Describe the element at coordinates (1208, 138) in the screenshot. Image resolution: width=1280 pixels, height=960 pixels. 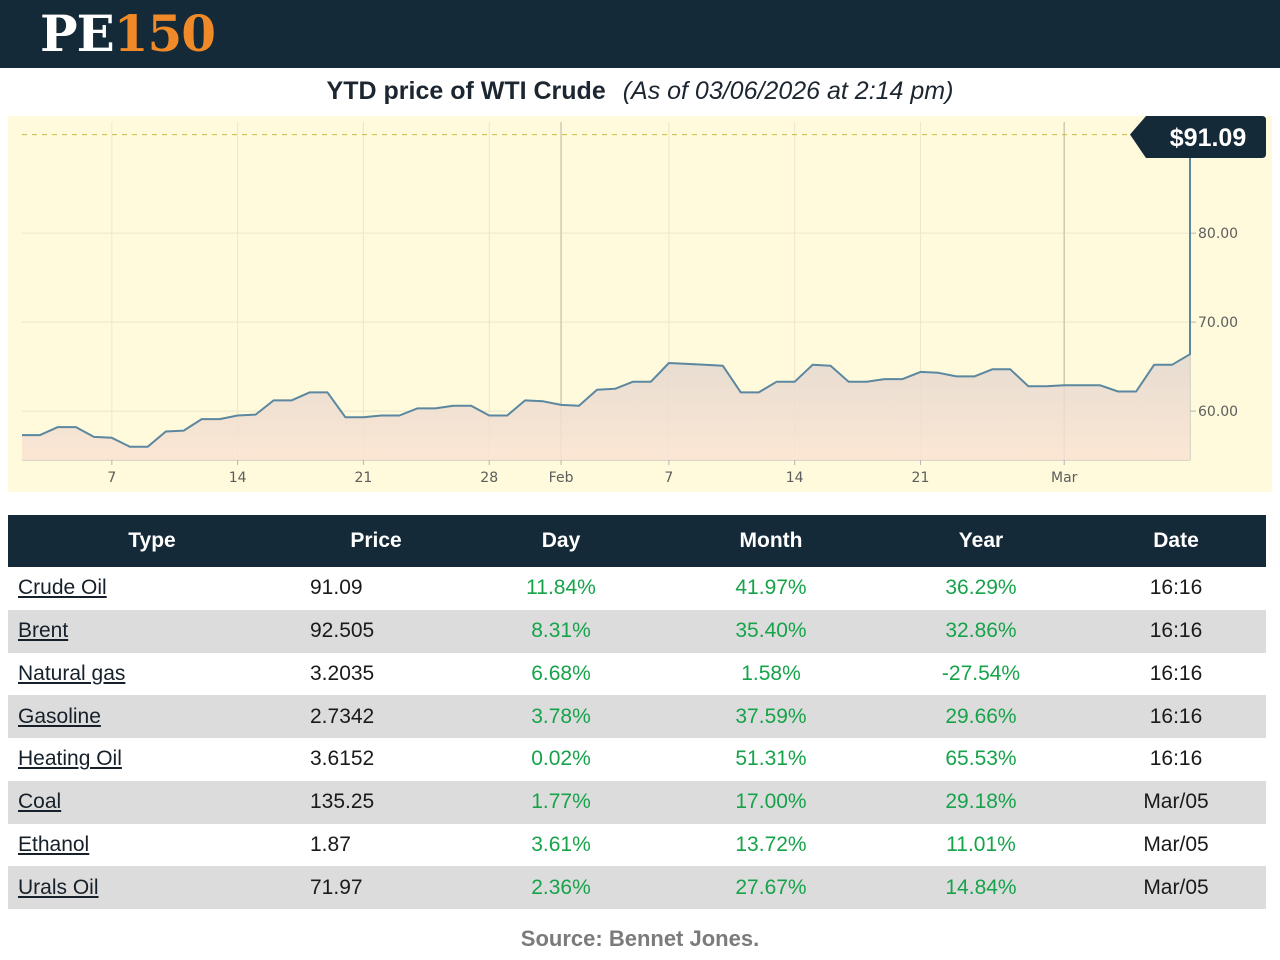
I see `current-price-label: $91.09` at that location.